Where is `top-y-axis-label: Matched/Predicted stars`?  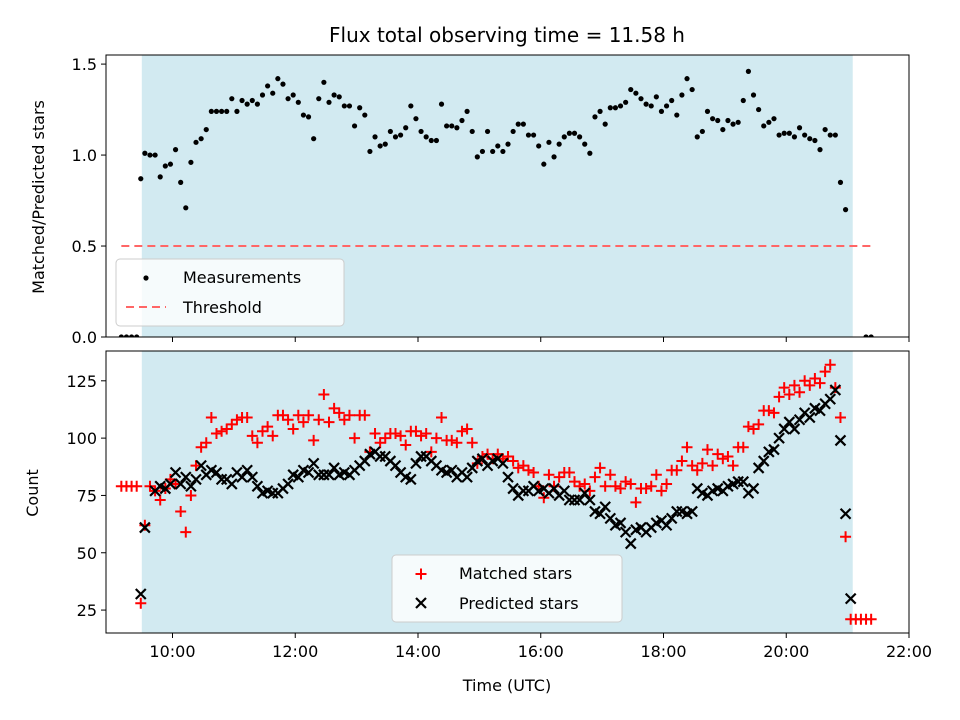 top-y-axis-label: Matched/Predicted stars is located at coordinates (38, 197).